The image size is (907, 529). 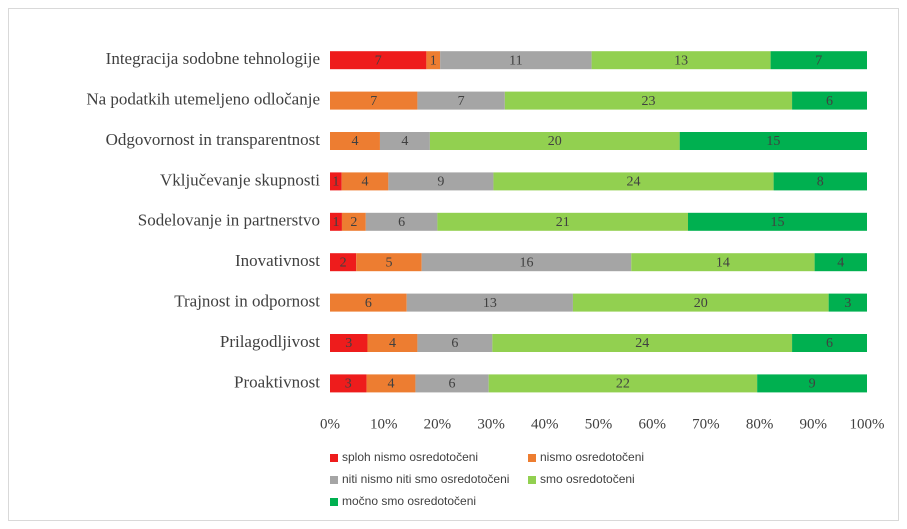 I want to click on x-tick-label: 60%, so click(x=652, y=424).